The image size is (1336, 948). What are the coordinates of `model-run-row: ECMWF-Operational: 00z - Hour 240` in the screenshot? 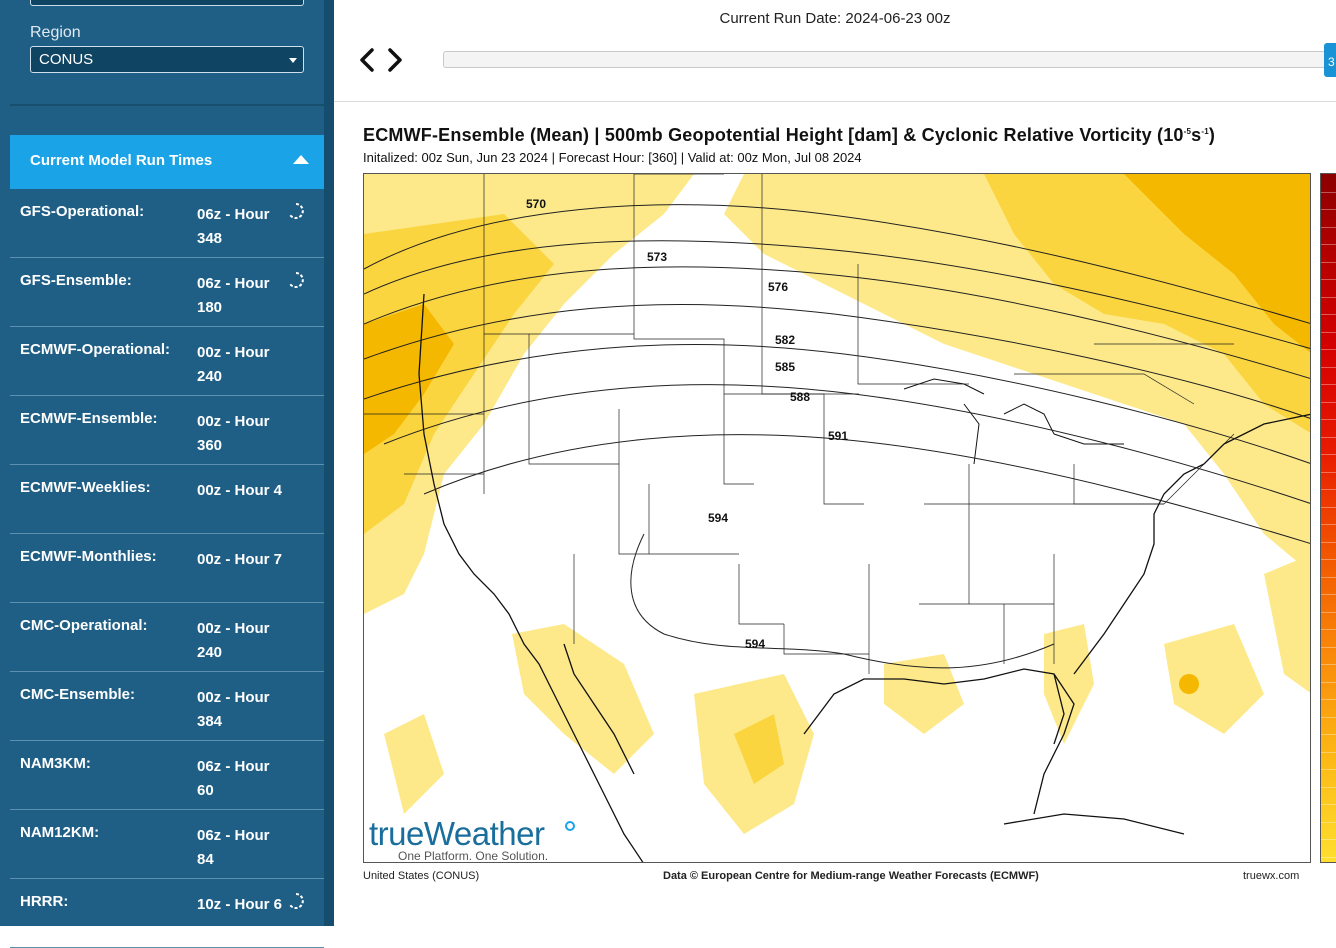 It's located at (167, 361).